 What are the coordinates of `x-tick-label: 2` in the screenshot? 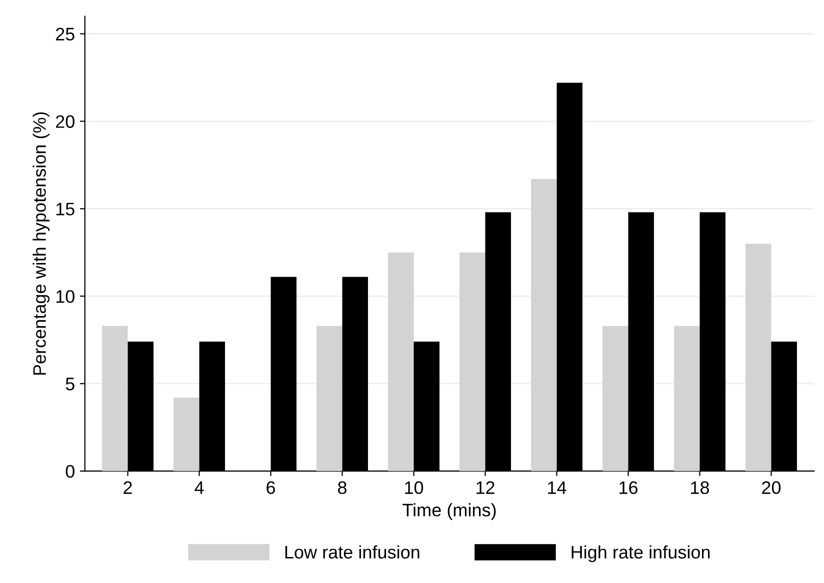 It's located at (128, 487).